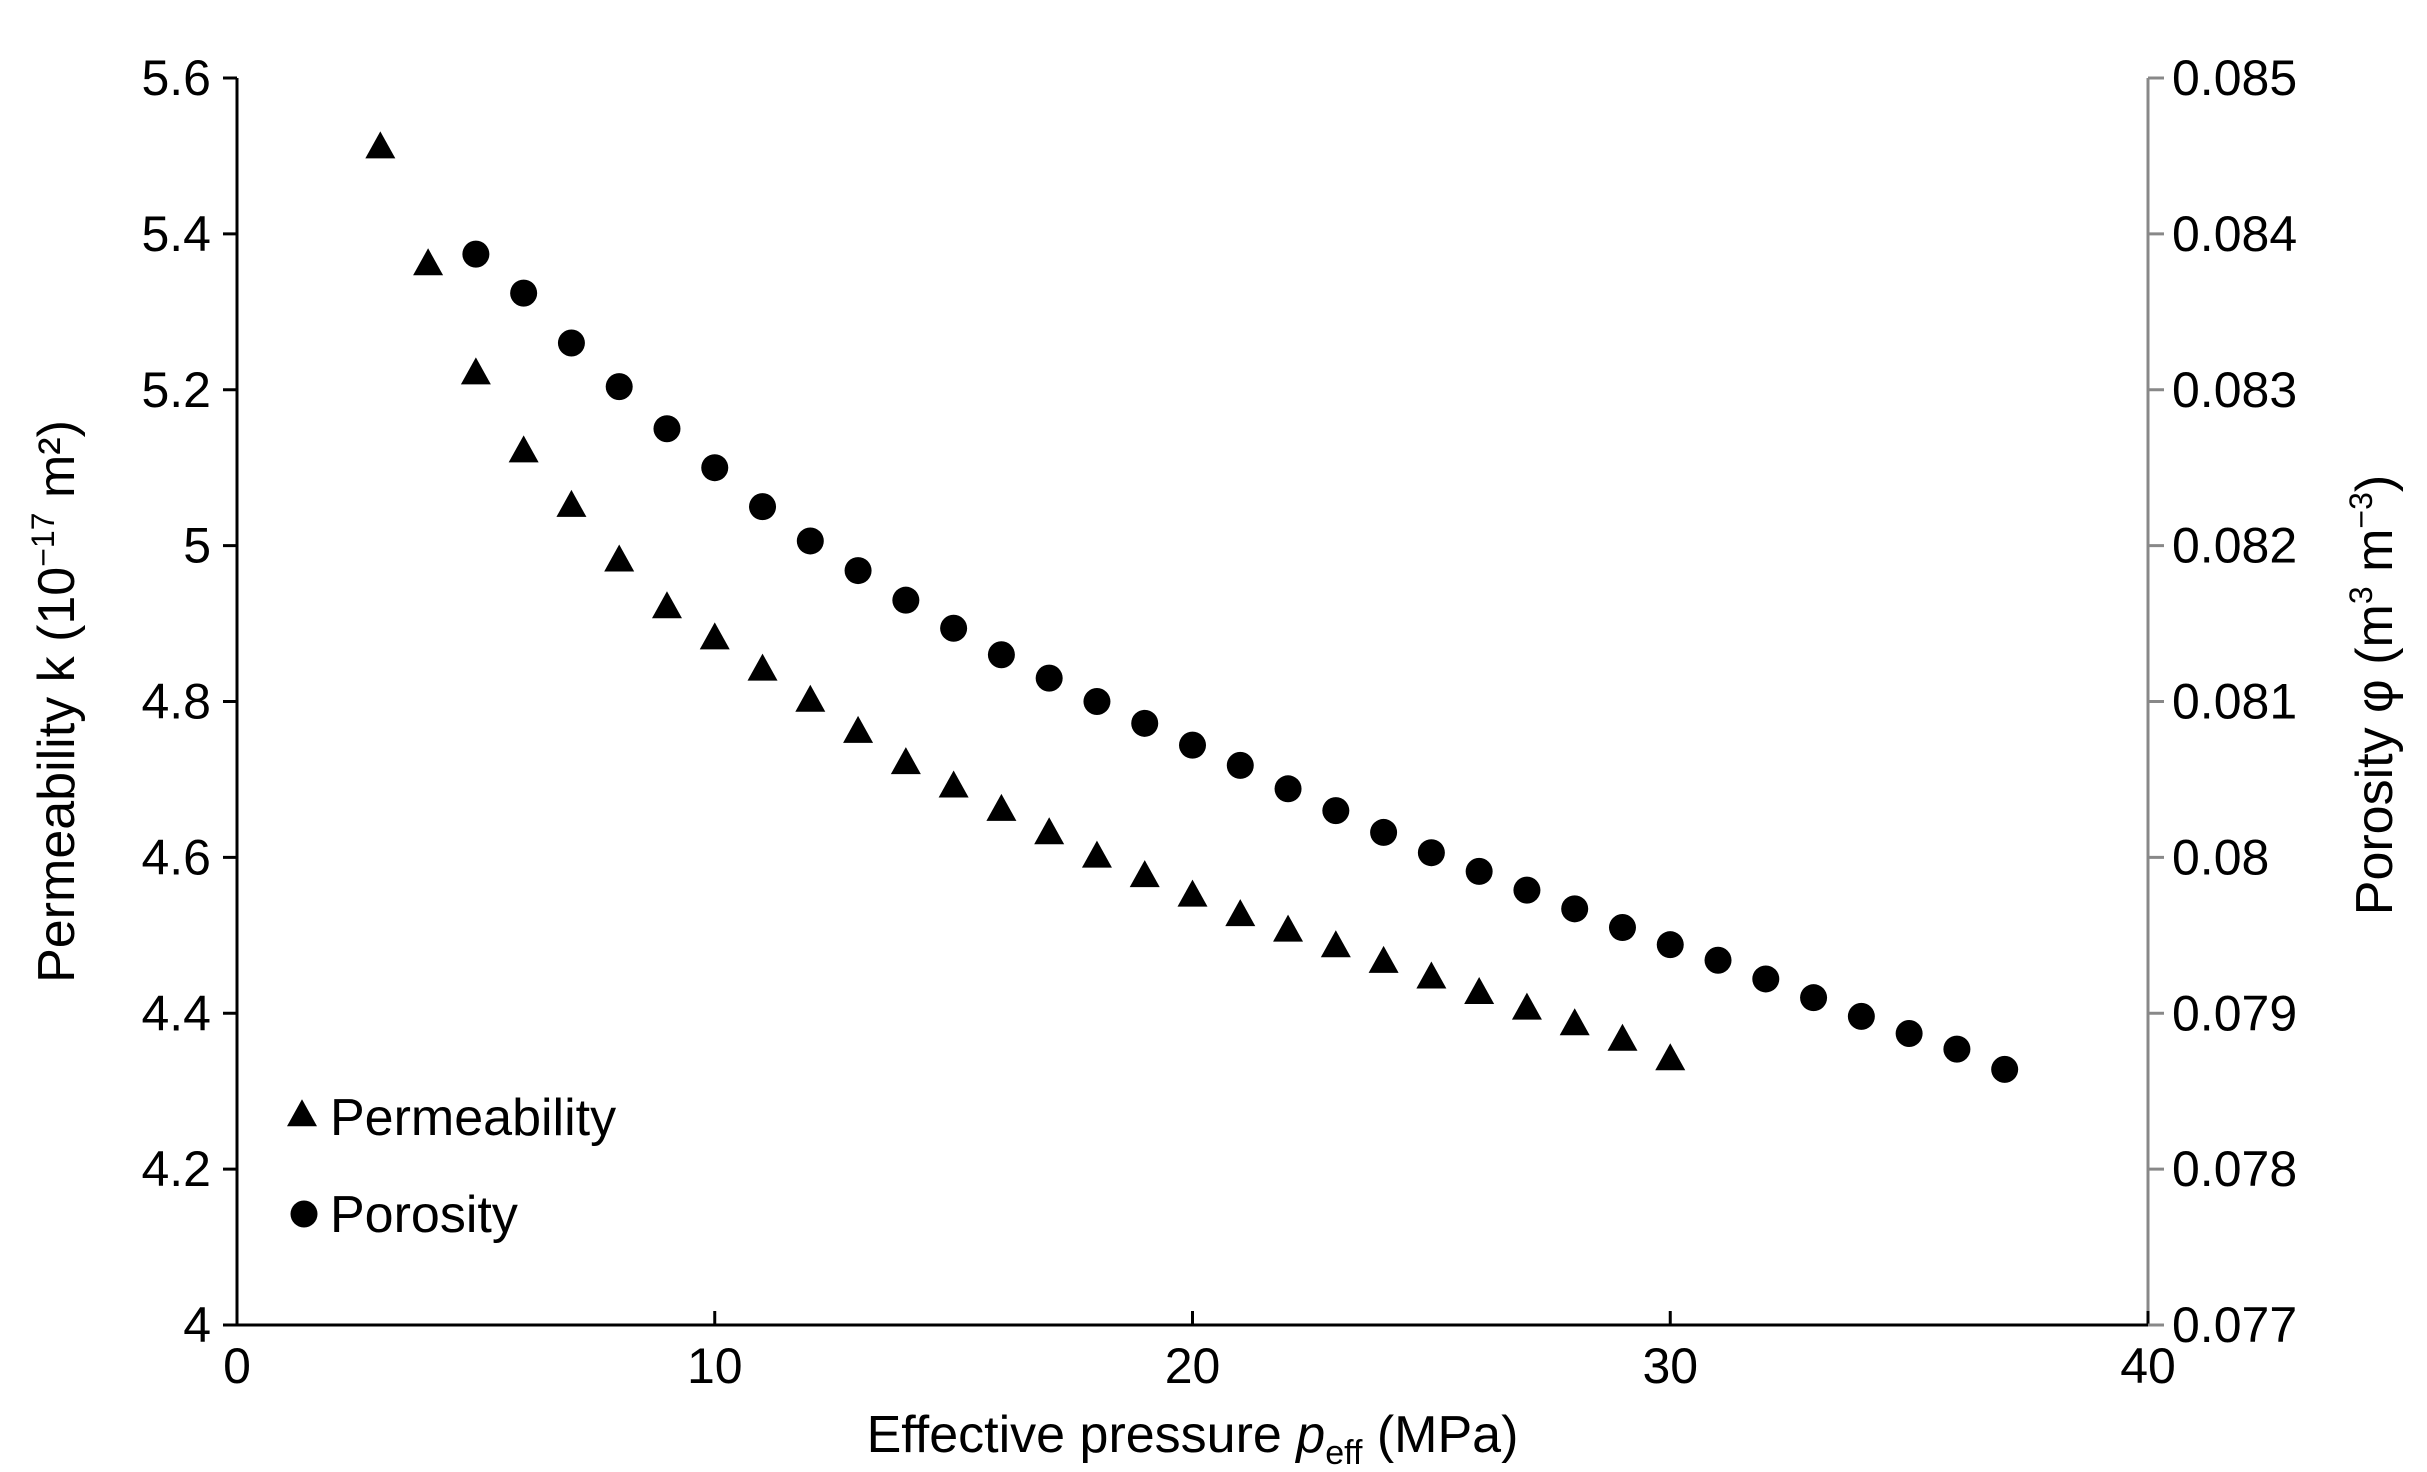 The height and width of the screenshot is (1472, 2427). I want to click on y-right-tick-label: 0.081, so click(2234, 702).